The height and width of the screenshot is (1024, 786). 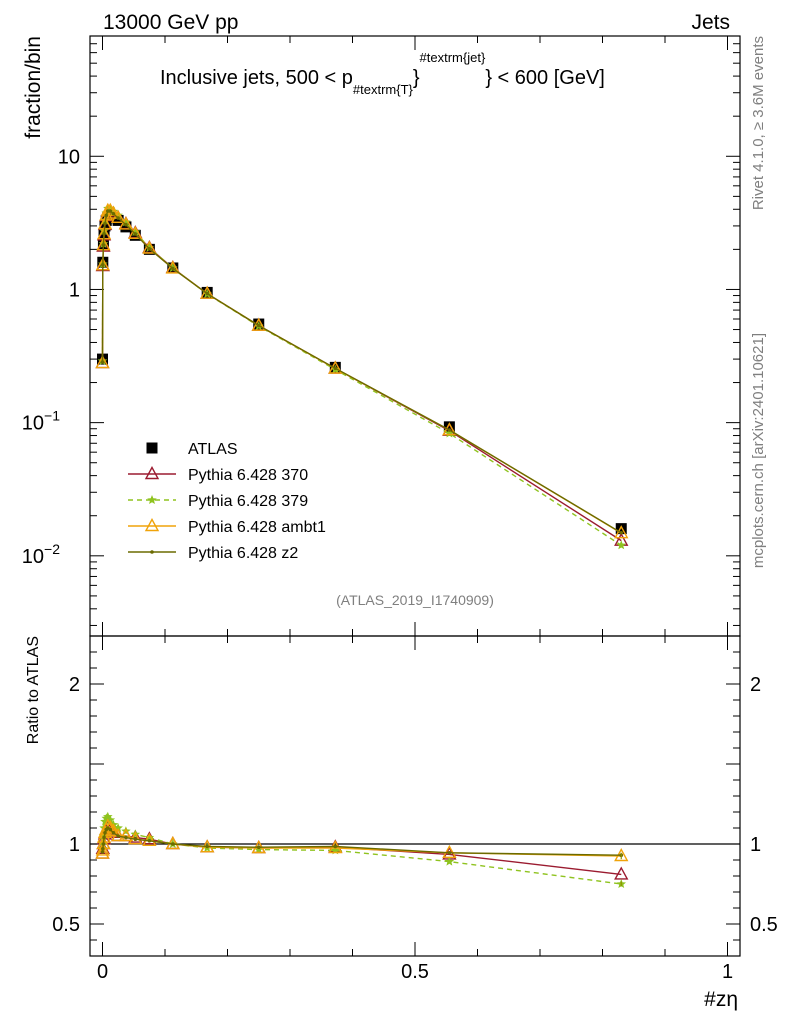 What do you see at coordinates (415, 972) in the screenshot?
I see `x-tick-label: 0.5` at bounding box center [415, 972].